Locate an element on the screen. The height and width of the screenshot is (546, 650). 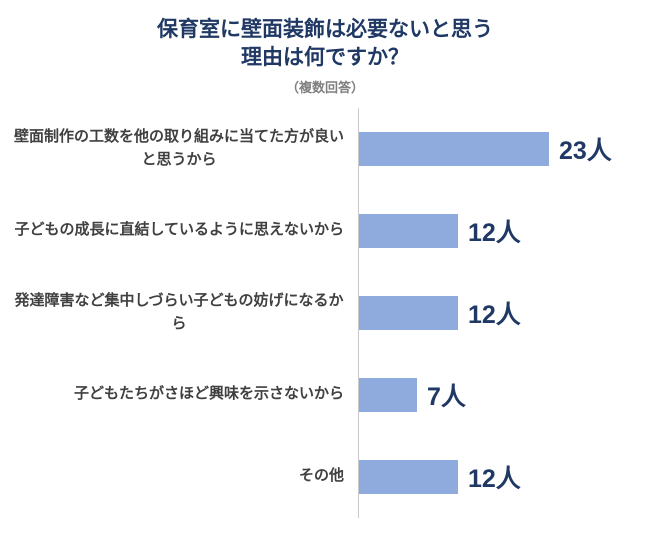
category-label-cell: 壁面制作の工数を他の取り組みに当てた方が良いと思うから is located at coordinates (179, 148).